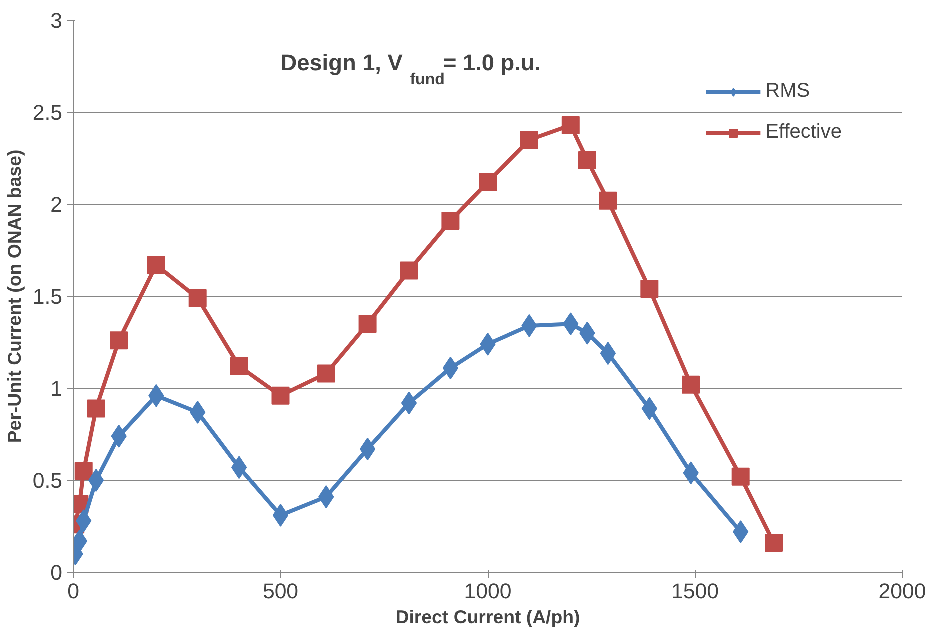  Describe the element at coordinates (14, 297) in the screenshot. I see `y-axis-title: Per-Unit Current (on ONAN base)` at that location.